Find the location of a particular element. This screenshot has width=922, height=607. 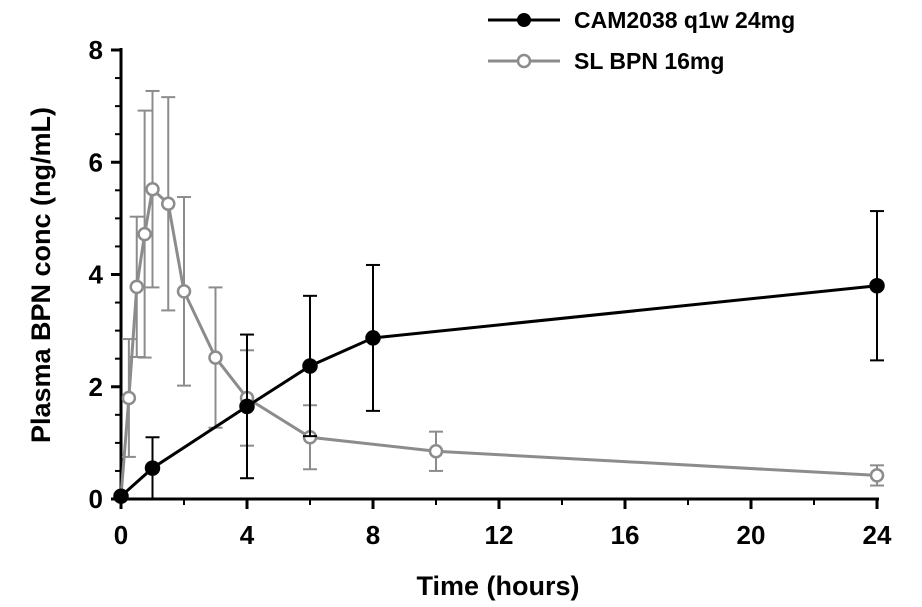

y-tick-label: 0 is located at coordinates (96, 499).